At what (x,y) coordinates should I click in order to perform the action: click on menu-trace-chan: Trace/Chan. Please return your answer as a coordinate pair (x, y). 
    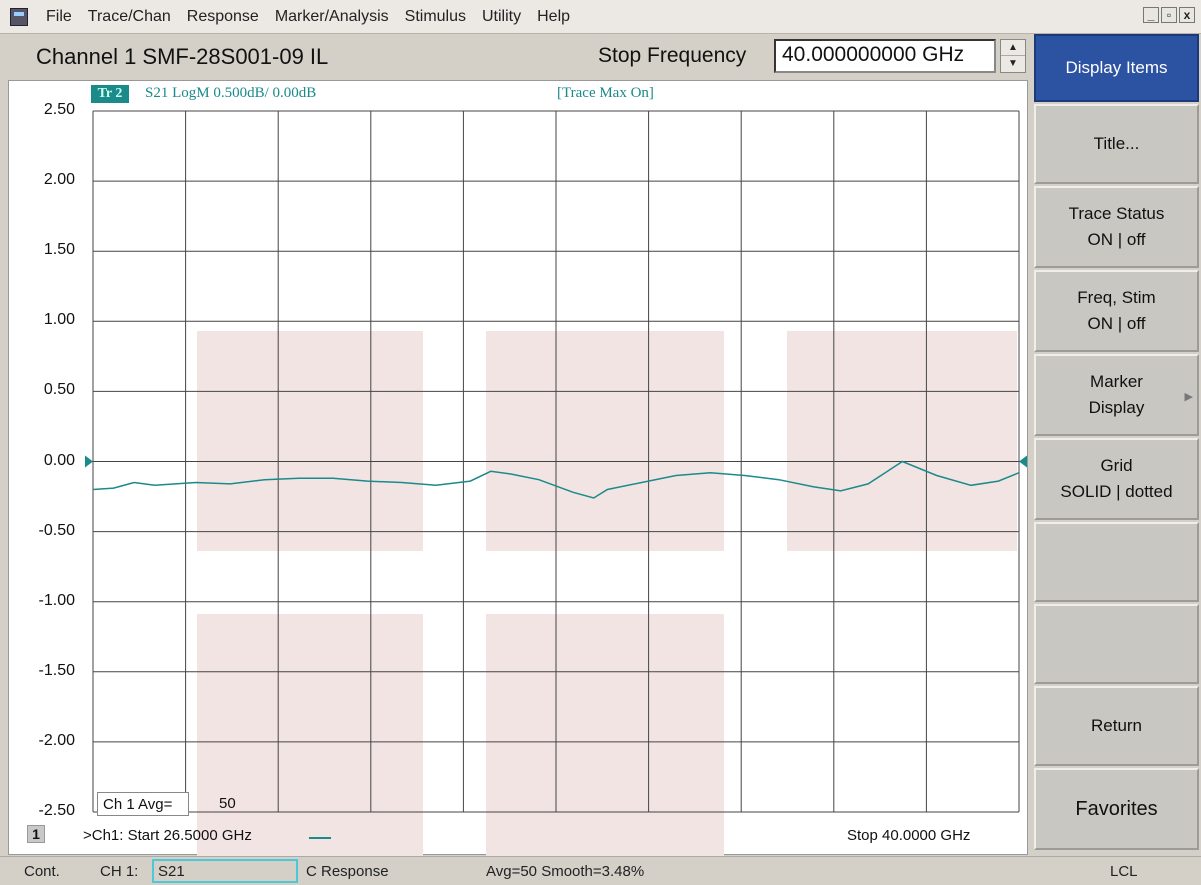
    Looking at the image, I should click on (129, 16).